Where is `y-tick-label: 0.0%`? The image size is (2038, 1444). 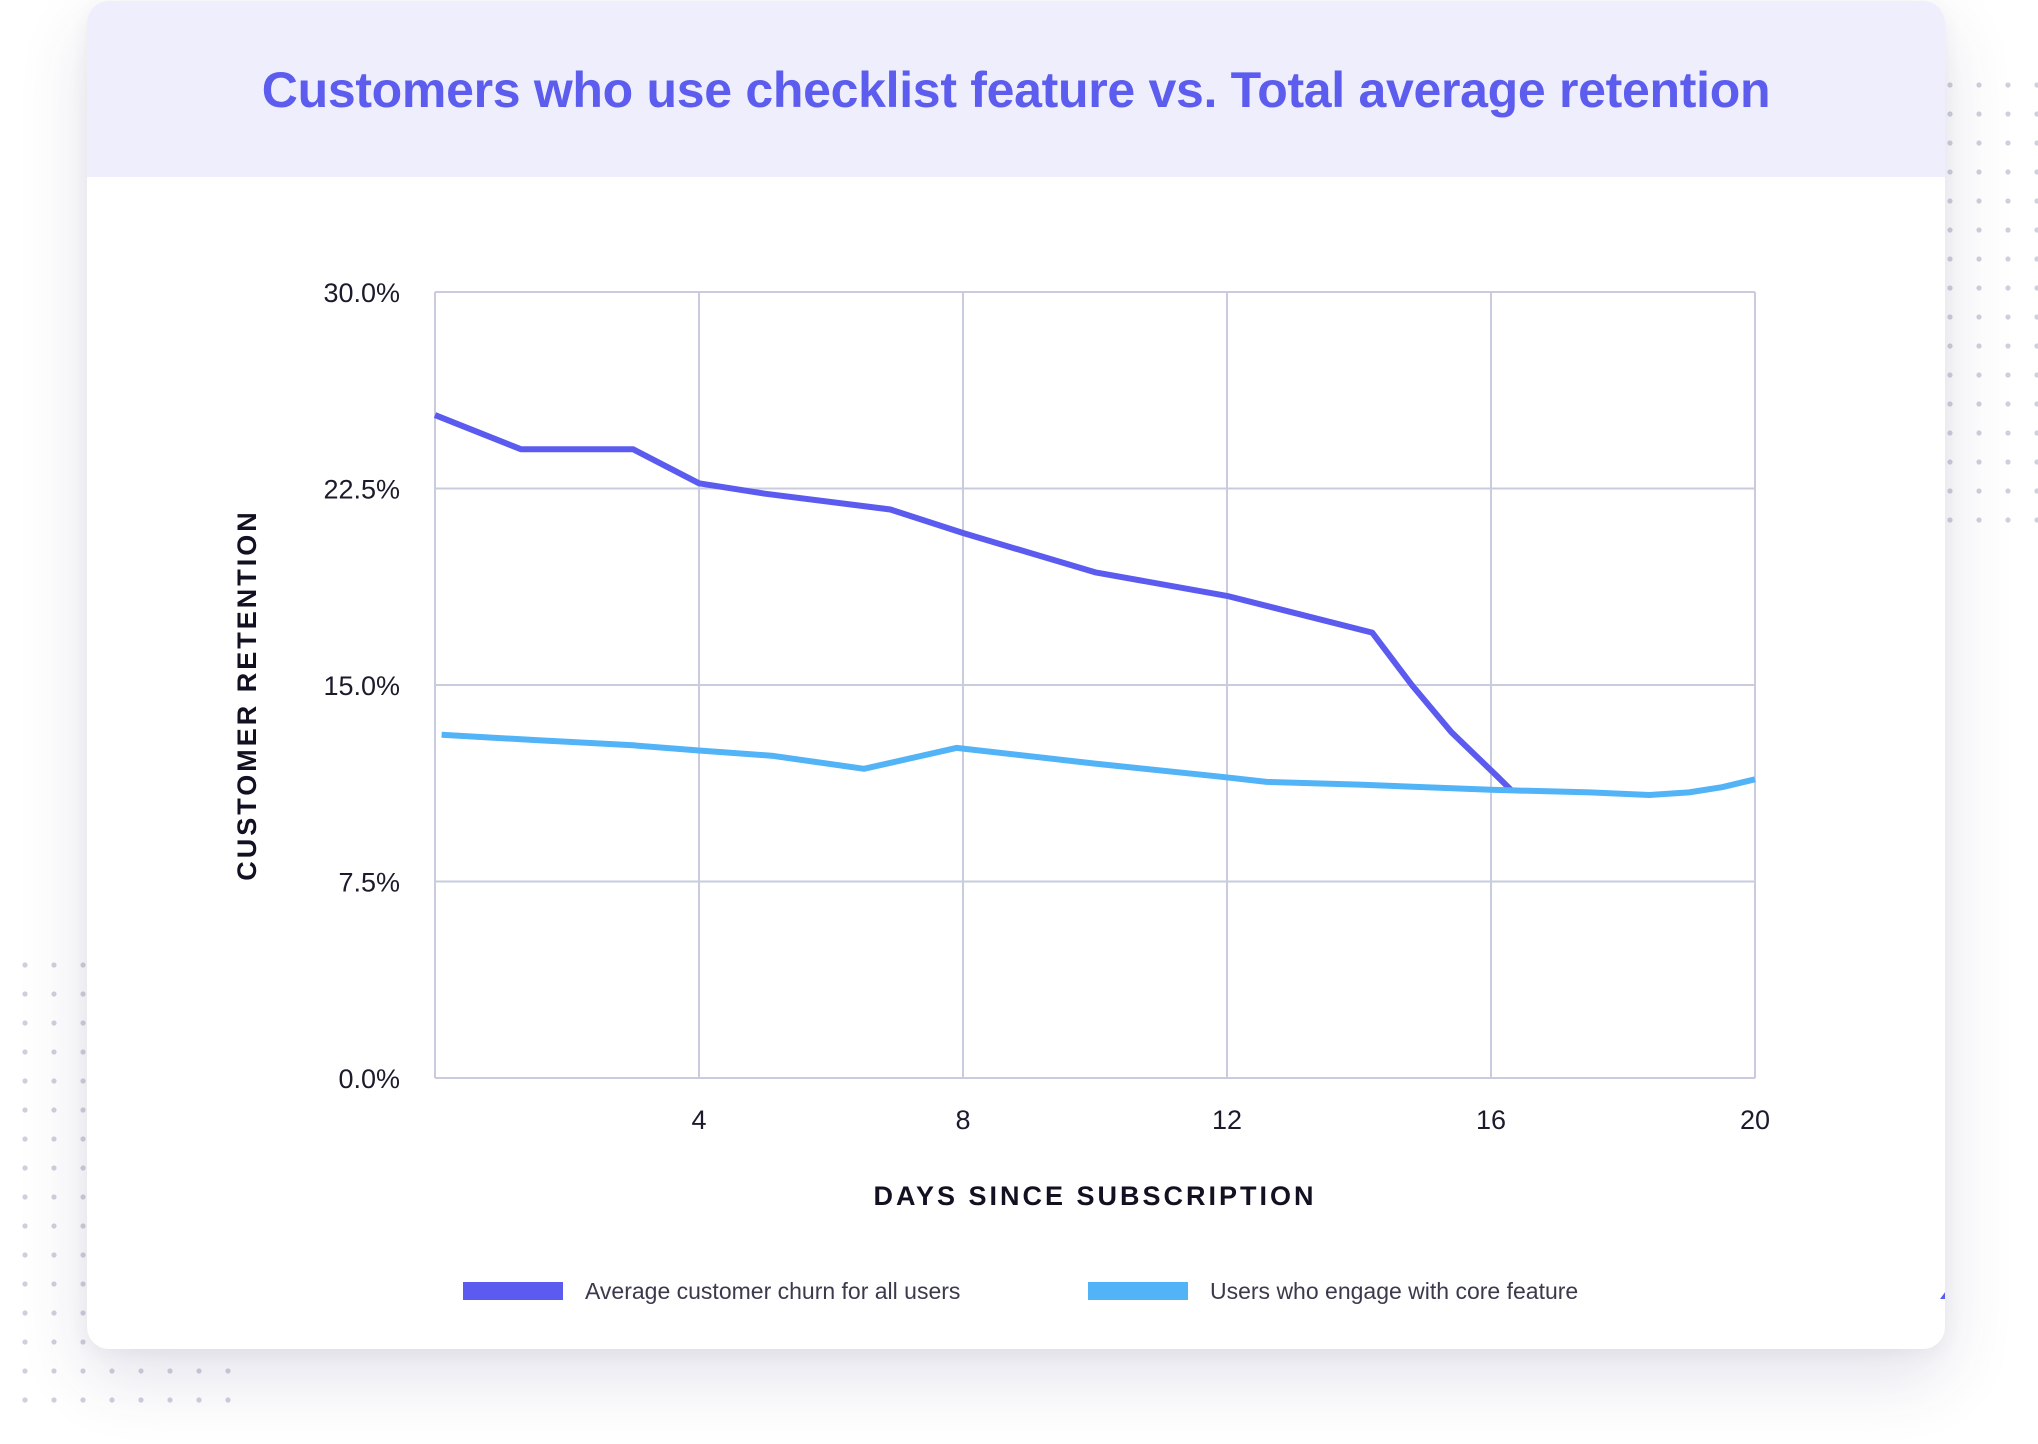 y-tick-label: 0.0% is located at coordinates (369, 1079).